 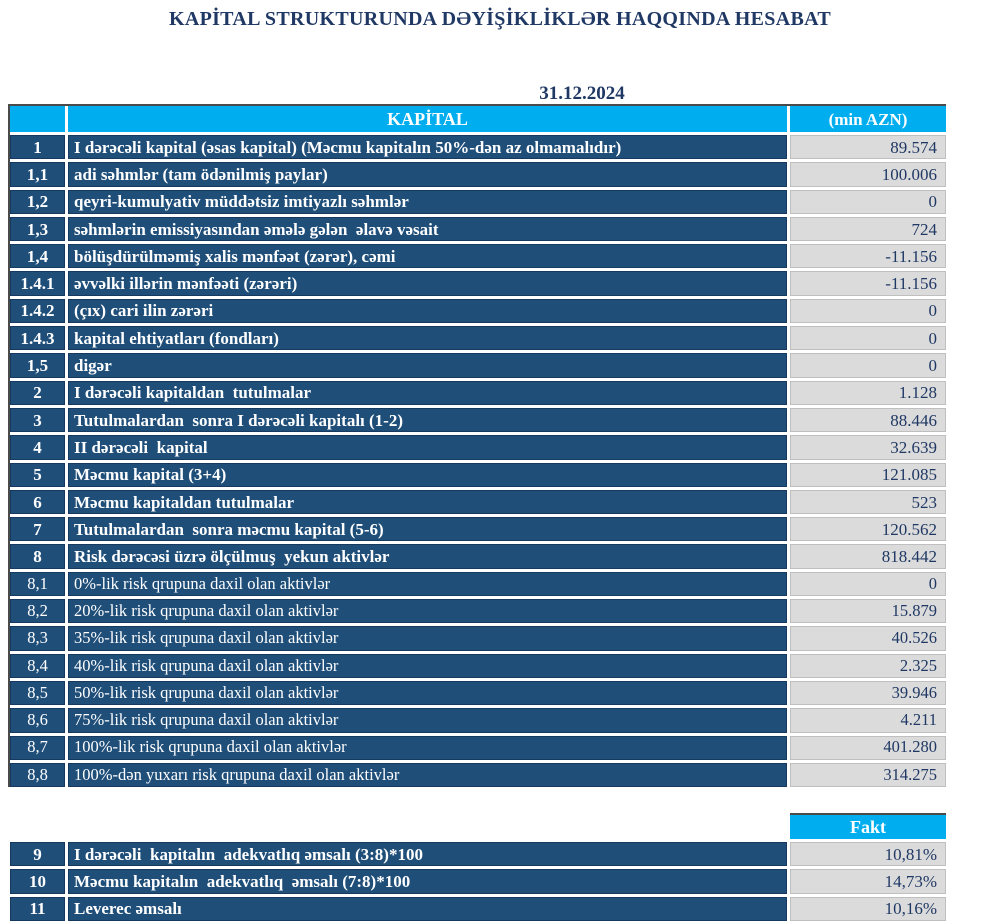 What do you see at coordinates (868, 693) in the screenshot?
I see `row-value-cell: 39.946` at bounding box center [868, 693].